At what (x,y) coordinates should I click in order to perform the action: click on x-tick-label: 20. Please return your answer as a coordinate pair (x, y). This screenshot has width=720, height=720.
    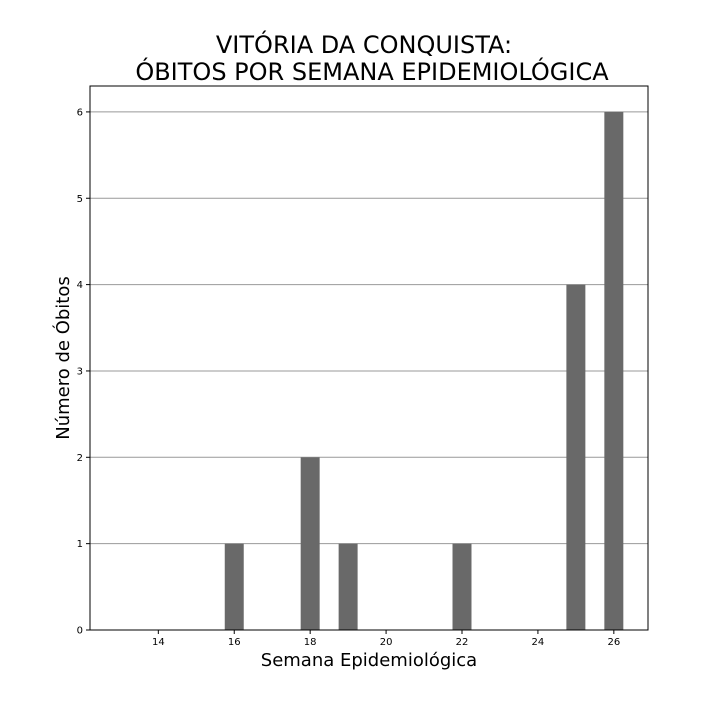
    Looking at the image, I should click on (386, 642).